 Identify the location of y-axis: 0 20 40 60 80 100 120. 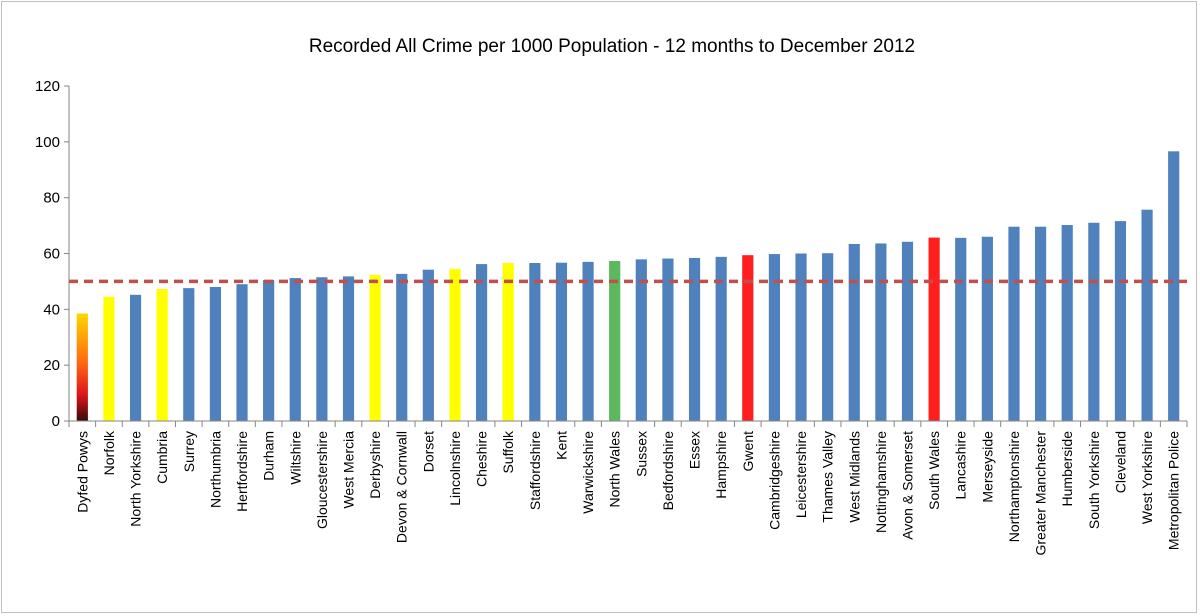
(52, 254).